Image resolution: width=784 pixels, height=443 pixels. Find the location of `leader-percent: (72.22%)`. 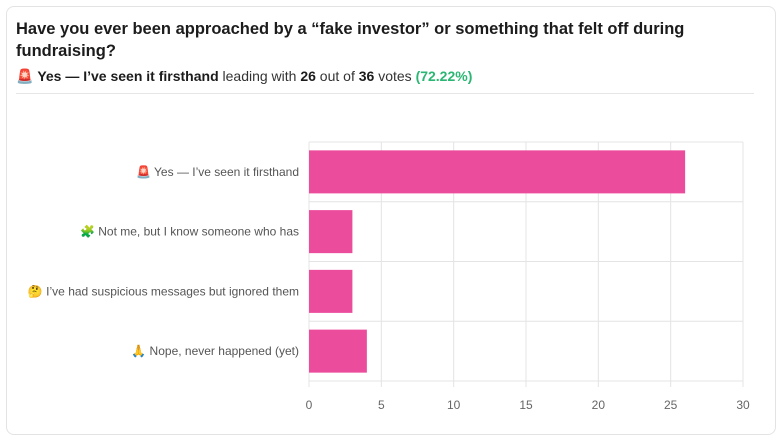

leader-percent: (72.22%) is located at coordinates (444, 76).